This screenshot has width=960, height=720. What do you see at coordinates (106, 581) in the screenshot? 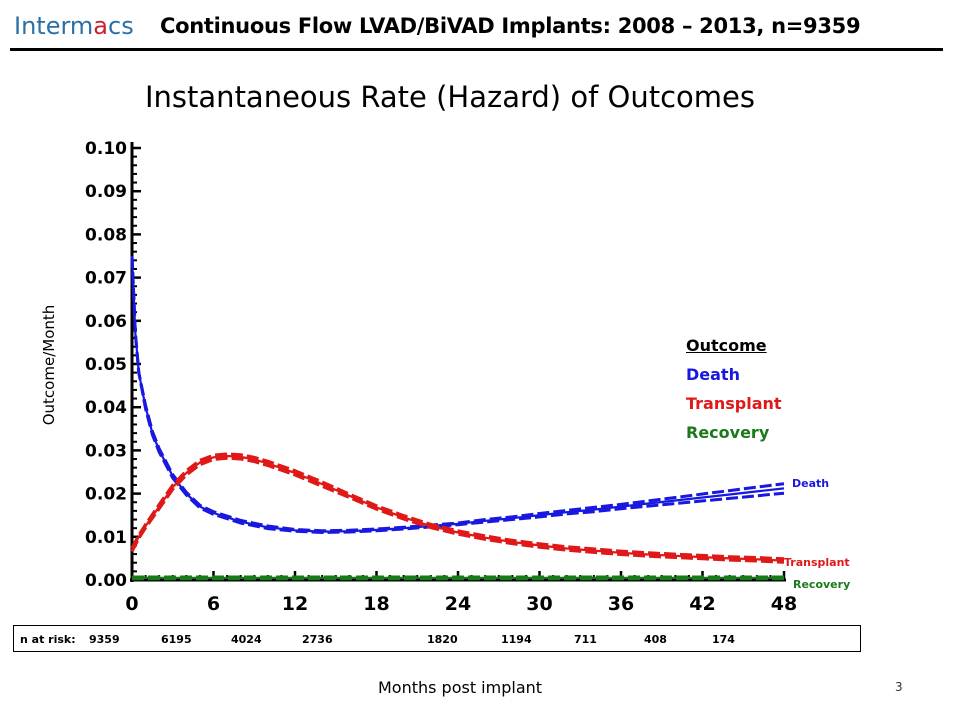
I see `y-tick-label: 0.00` at bounding box center [106, 581].